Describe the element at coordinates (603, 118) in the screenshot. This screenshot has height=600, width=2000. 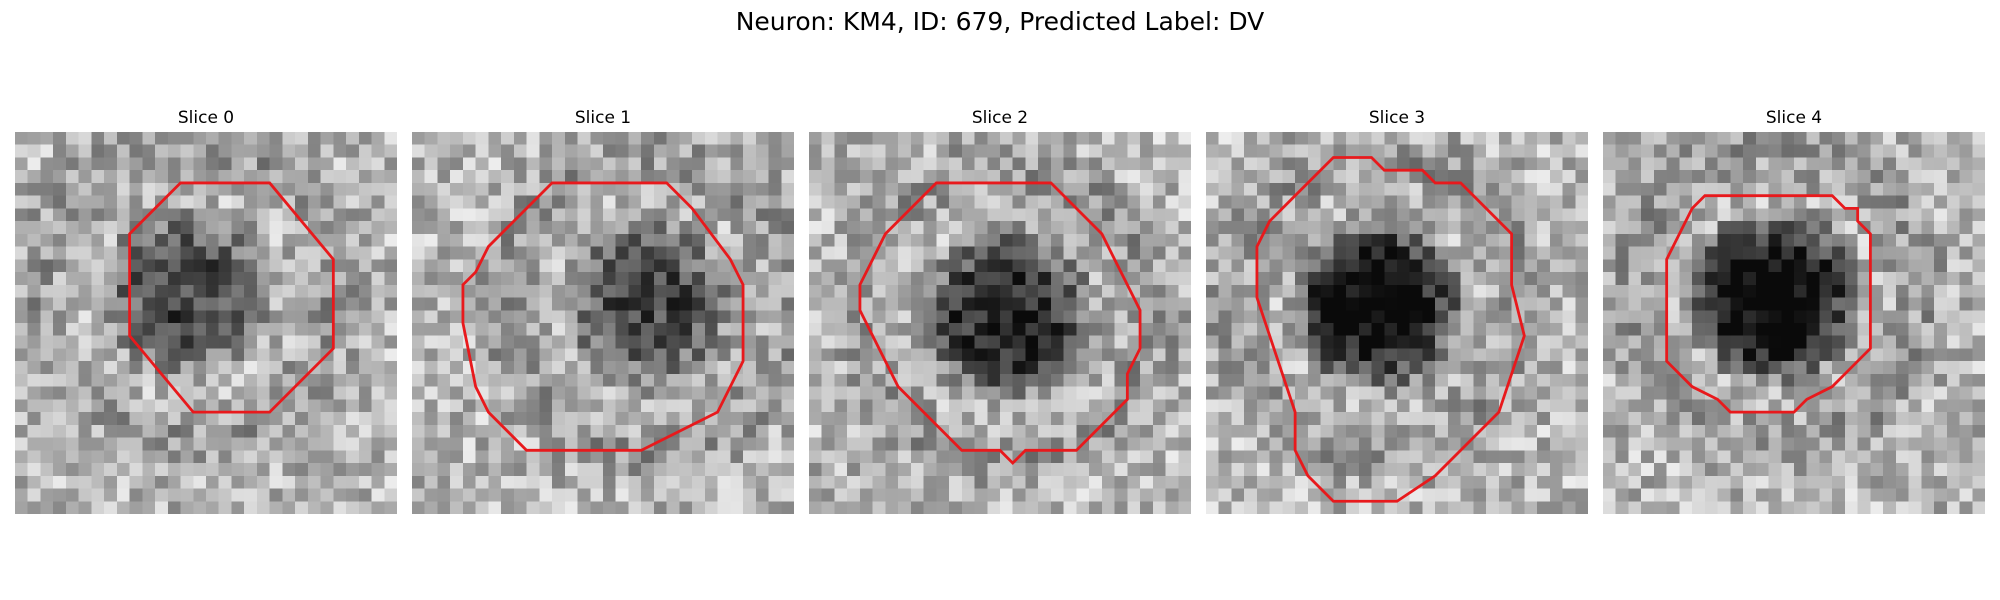
I see `slice-title-1: Slice 1` at that location.